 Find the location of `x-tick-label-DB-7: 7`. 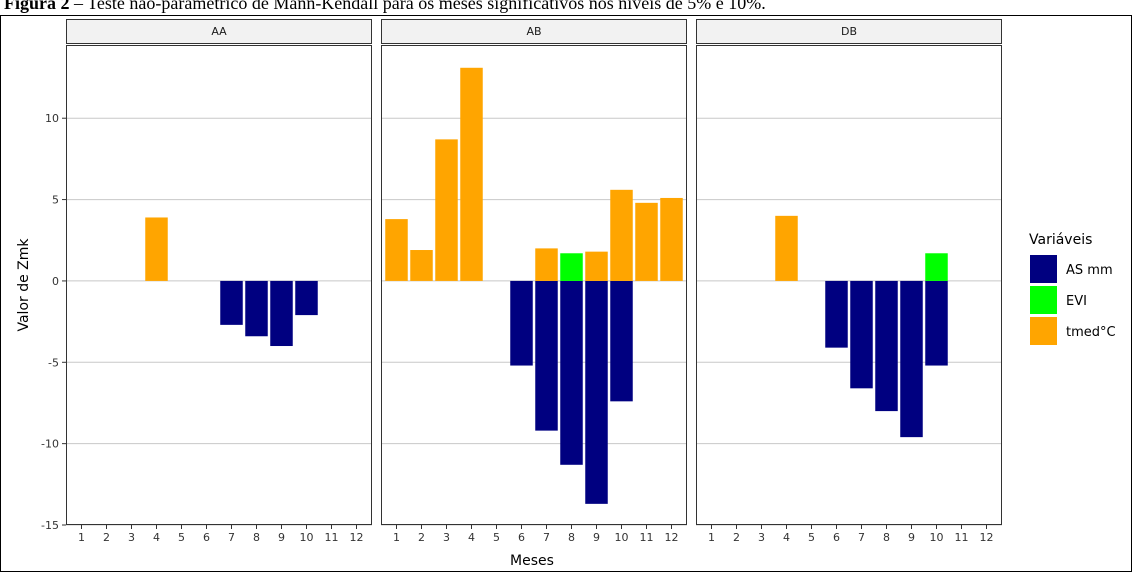

x-tick-label-DB-7: 7 is located at coordinates (861, 537).